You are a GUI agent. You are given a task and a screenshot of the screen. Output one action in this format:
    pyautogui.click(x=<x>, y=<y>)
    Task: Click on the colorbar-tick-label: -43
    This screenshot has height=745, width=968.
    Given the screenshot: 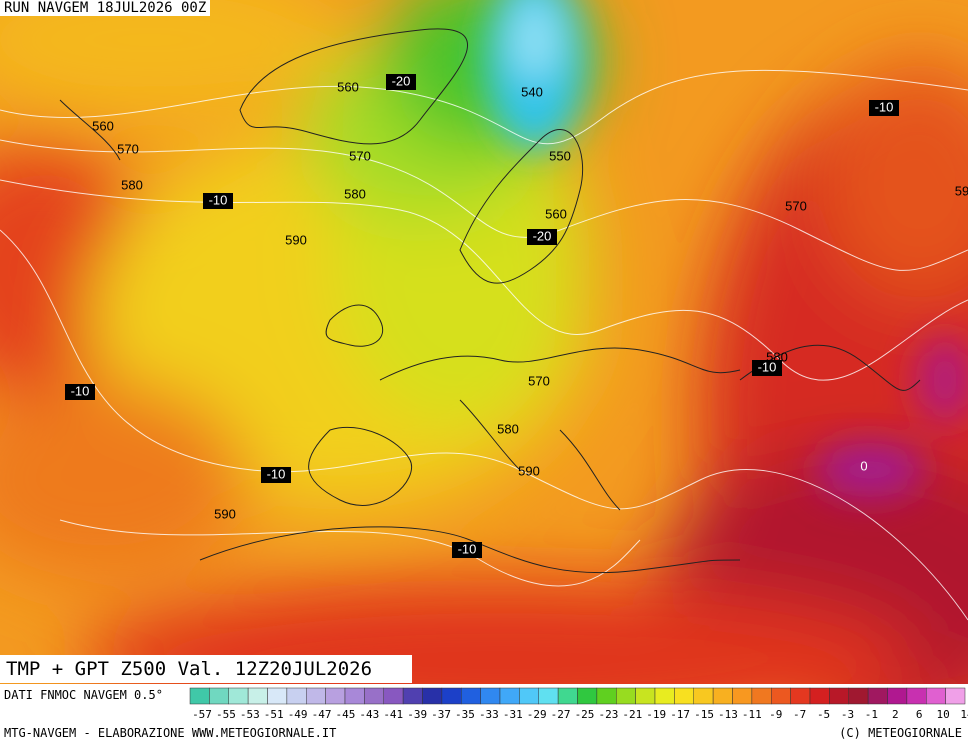 What is the action you would take?
    pyautogui.click(x=369, y=714)
    